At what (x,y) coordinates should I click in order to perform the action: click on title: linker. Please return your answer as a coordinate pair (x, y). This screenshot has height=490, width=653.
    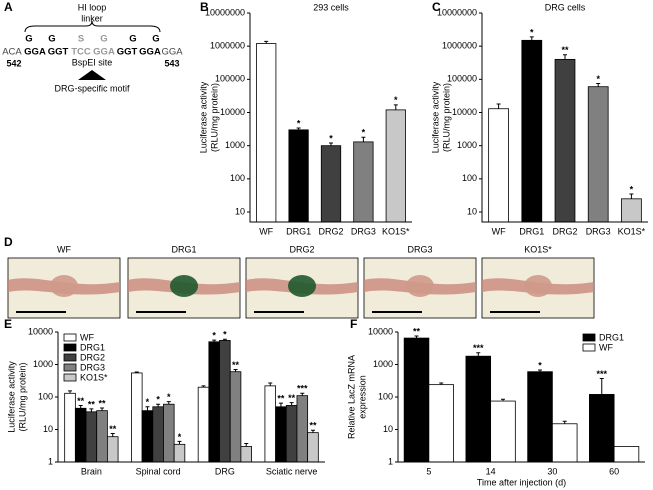
    Looking at the image, I should click on (92, 18).